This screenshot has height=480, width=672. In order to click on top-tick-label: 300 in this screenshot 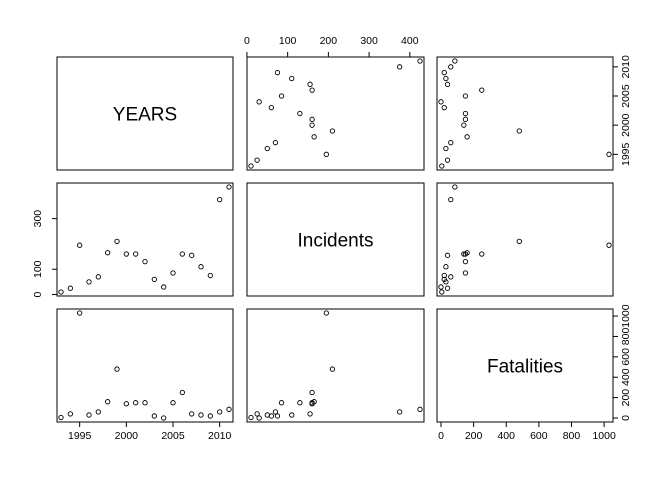, I will do `click(369, 41)`.